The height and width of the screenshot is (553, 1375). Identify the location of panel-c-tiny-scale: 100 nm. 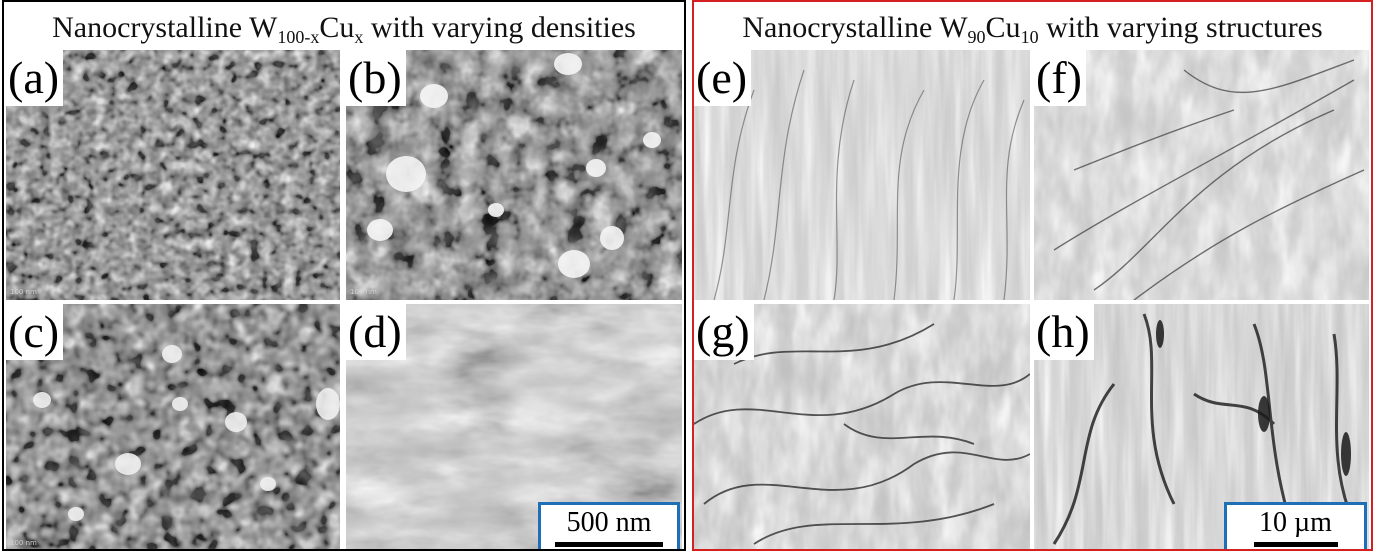
(23, 543).